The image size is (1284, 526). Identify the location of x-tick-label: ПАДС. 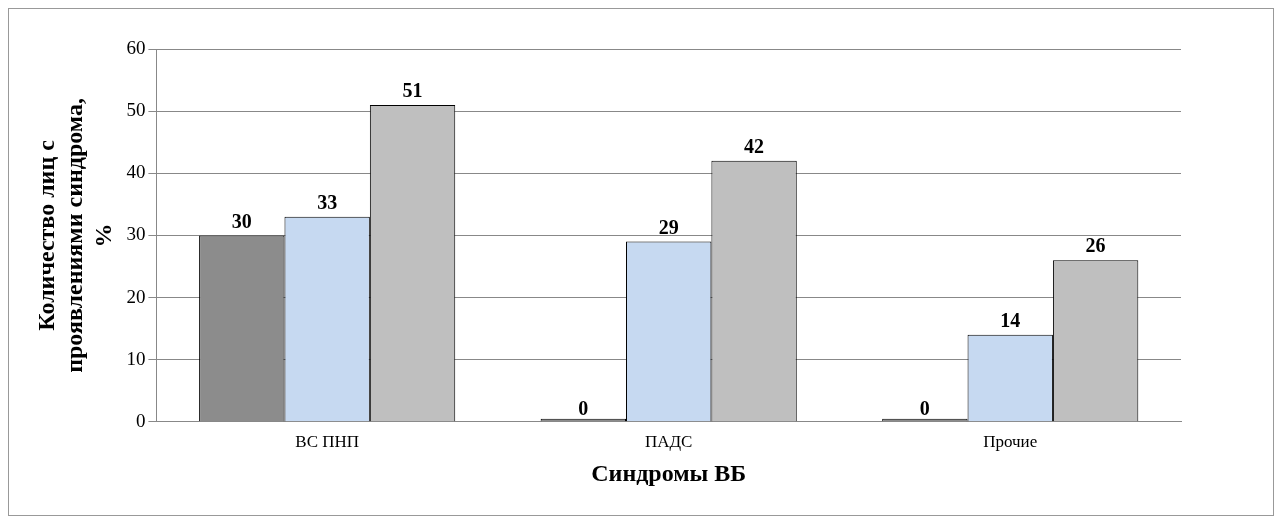
(668, 442).